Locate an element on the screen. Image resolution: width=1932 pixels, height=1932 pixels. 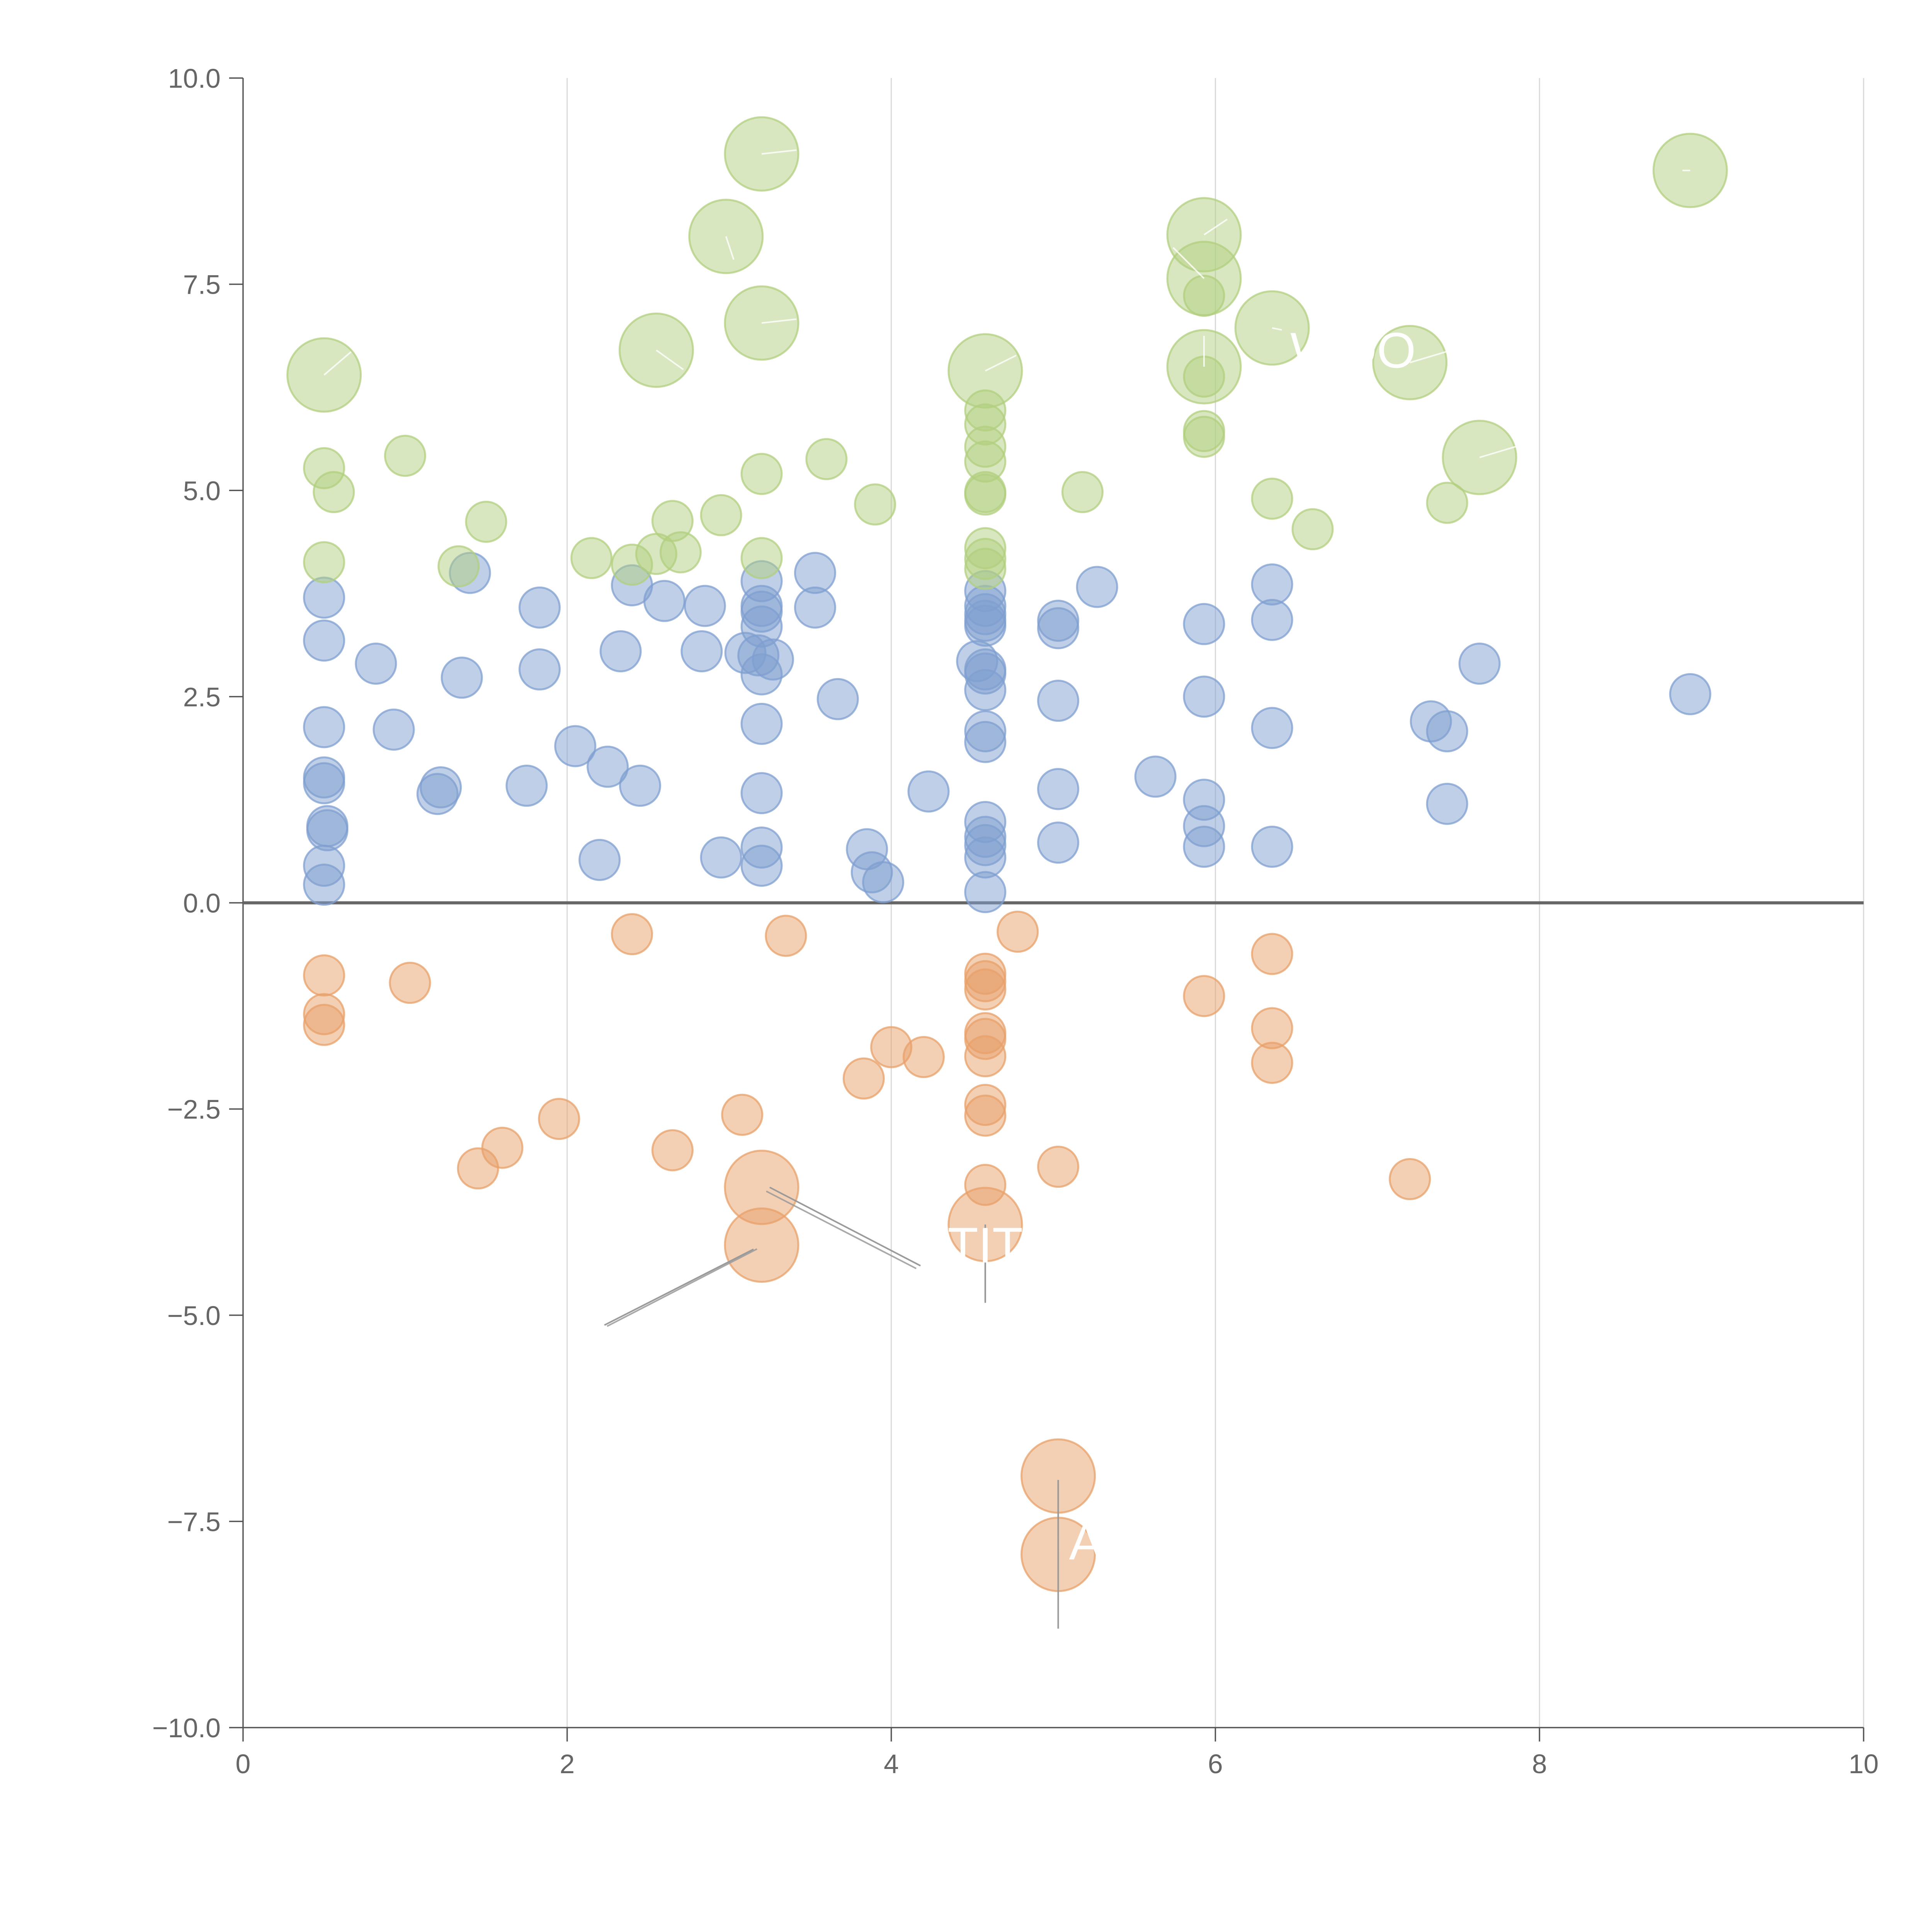
x-tick-label: 0 is located at coordinates (244, 1764).